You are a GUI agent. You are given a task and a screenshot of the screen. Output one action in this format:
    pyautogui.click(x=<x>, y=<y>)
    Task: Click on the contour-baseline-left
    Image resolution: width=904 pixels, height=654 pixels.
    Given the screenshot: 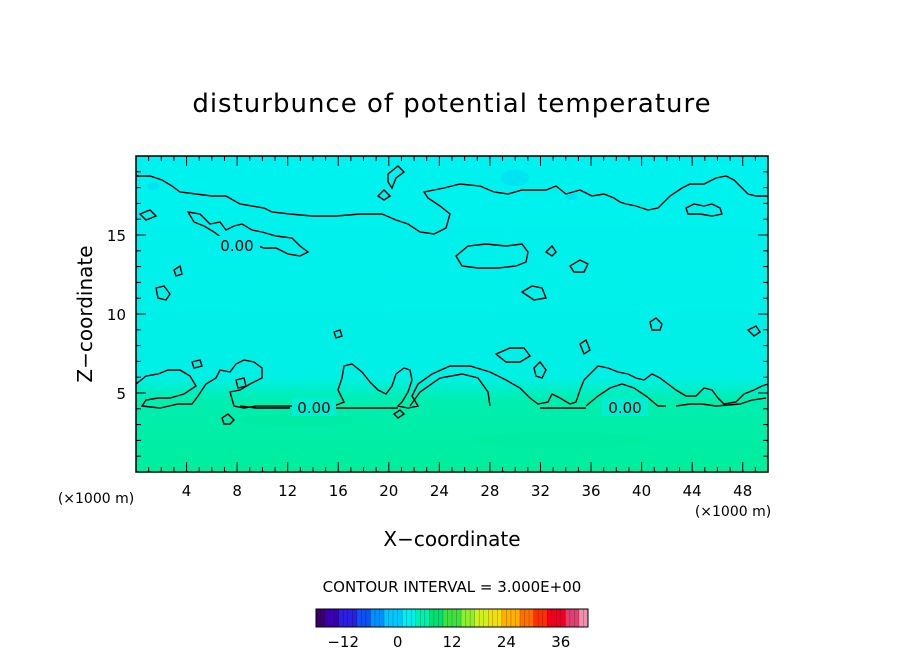 What is the action you would take?
    pyautogui.click(x=264, y=407)
    